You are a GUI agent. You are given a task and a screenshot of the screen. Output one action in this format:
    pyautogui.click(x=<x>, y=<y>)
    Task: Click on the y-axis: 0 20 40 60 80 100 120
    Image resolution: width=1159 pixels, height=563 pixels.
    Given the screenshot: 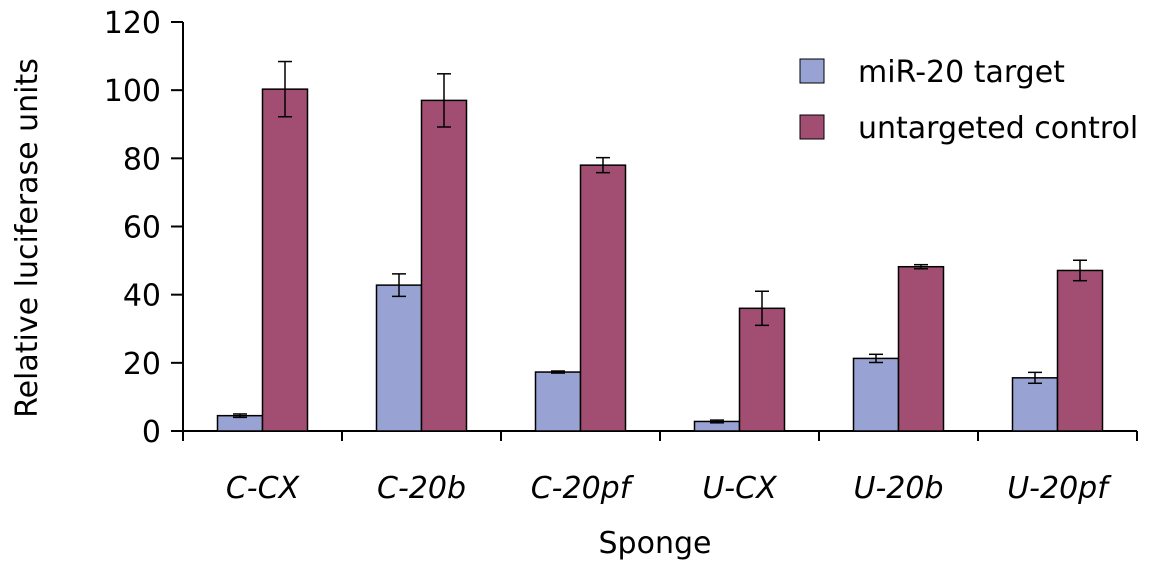 What is the action you would take?
    pyautogui.click(x=144, y=228)
    